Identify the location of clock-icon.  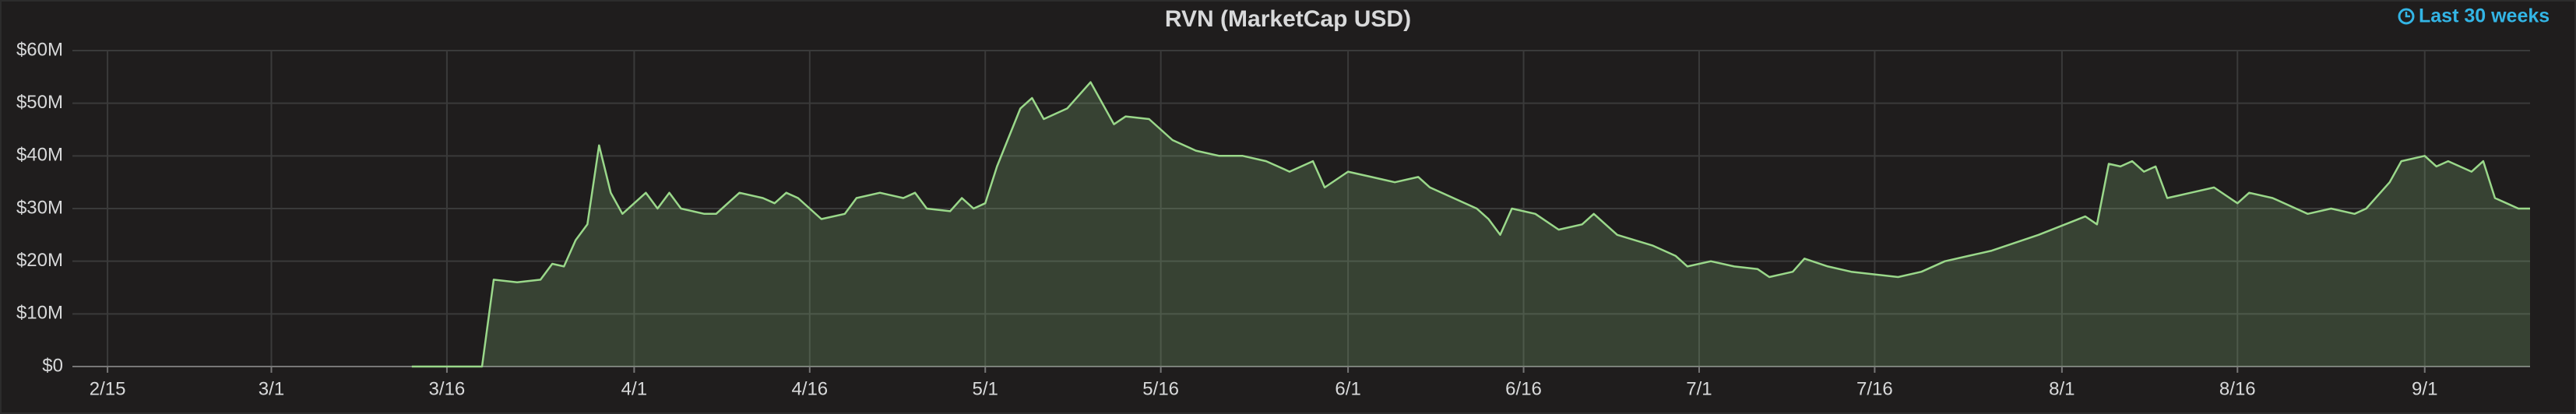
(2406, 16).